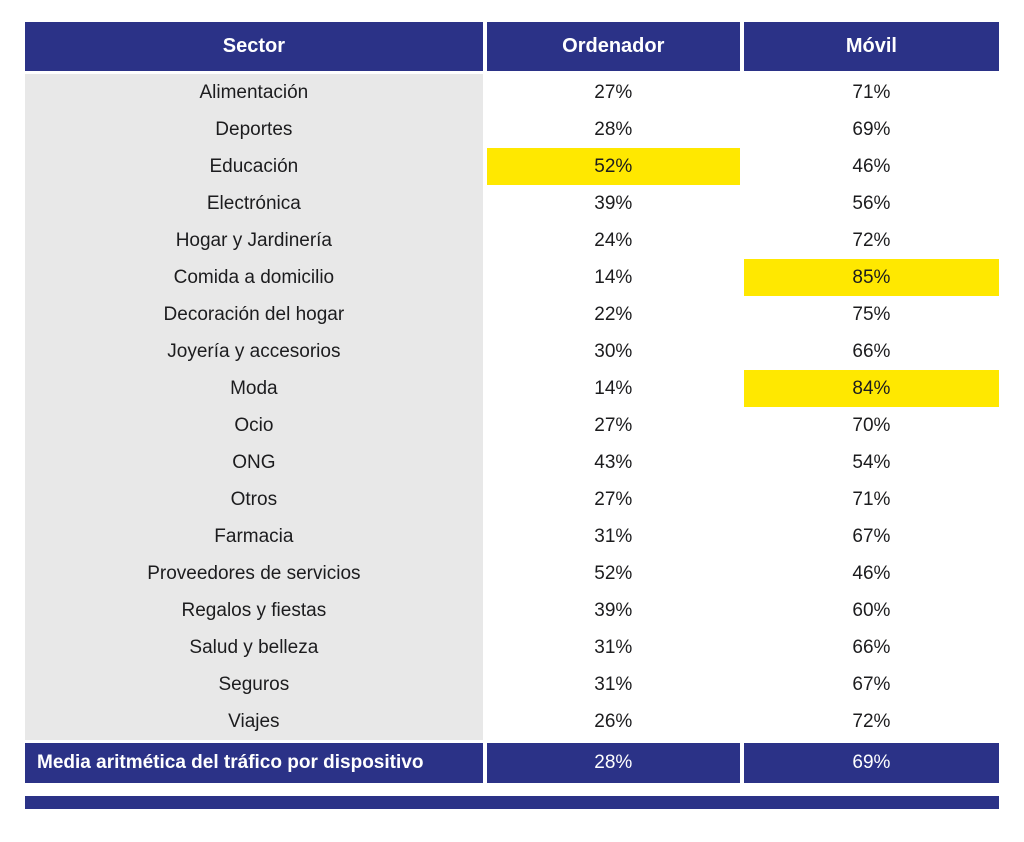 The height and width of the screenshot is (842, 1024). Describe the element at coordinates (255, 536) in the screenshot. I see `sector-cell: Farmacia` at that location.